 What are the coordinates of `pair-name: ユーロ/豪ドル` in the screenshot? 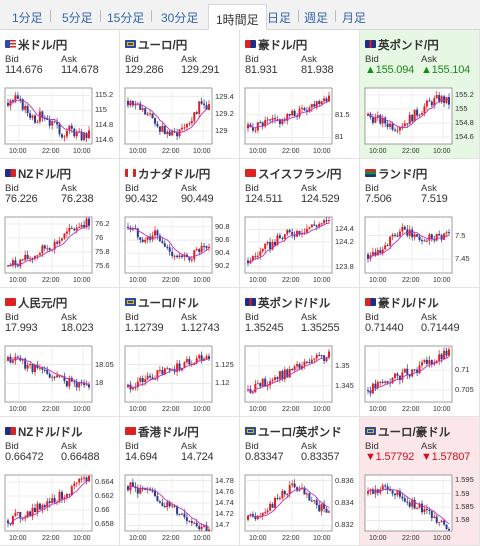 It's located at (408, 431).